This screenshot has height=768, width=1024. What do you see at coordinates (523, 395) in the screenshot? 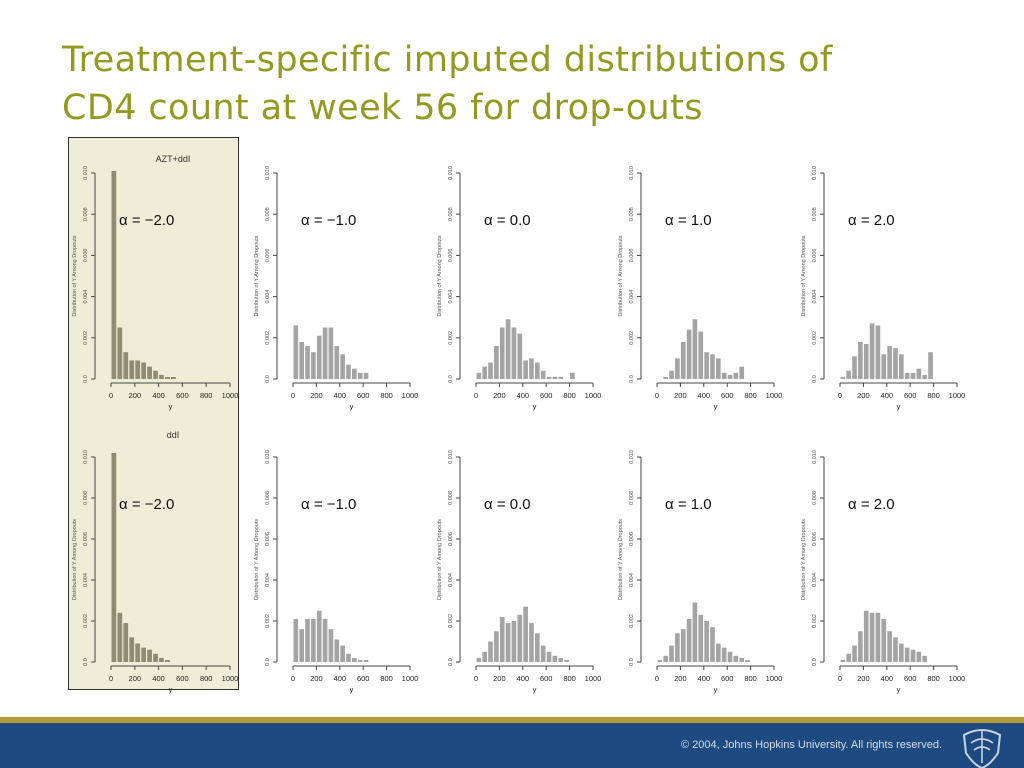
I see `x-tick-label: 400` at bounding box center [523, 395].